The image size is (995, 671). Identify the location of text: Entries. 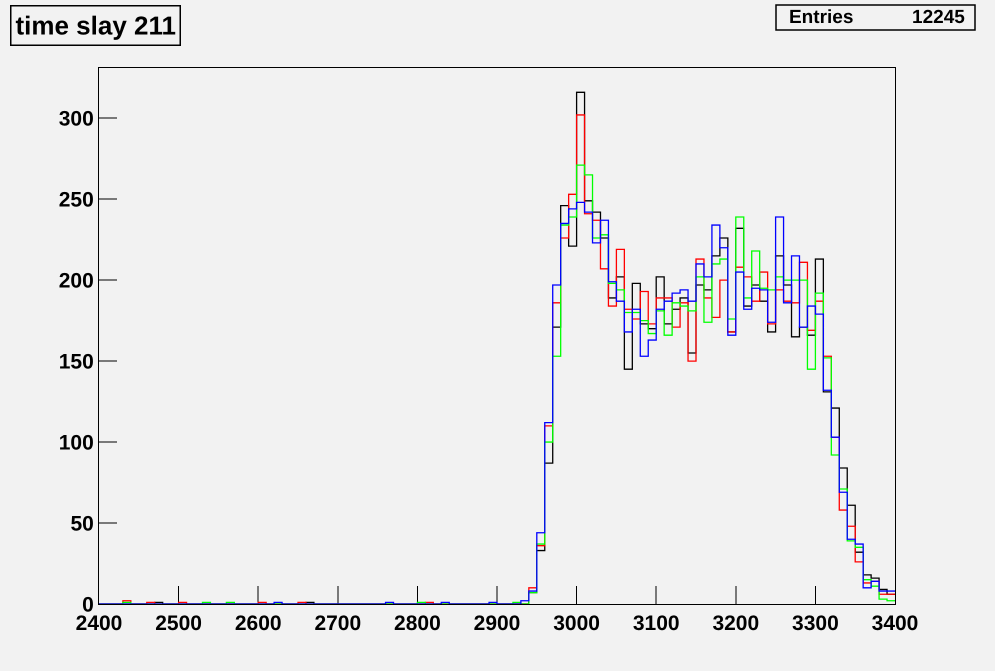
(821, 17).